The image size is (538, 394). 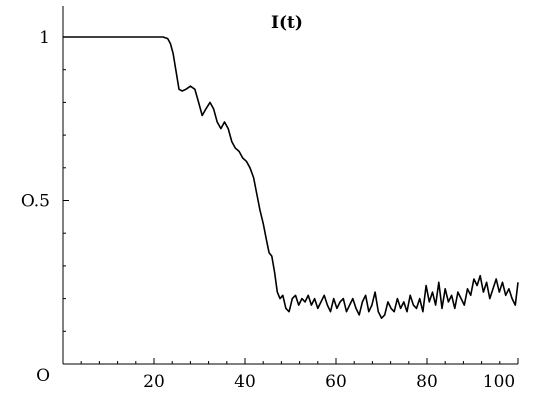 I want to click on chart-title: I(t), so click(x=287, y=23).